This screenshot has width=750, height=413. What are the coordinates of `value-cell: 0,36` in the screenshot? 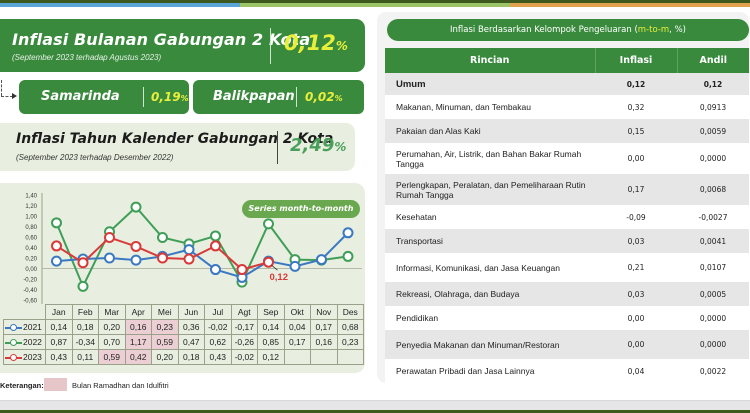 It's located at (191, 327).